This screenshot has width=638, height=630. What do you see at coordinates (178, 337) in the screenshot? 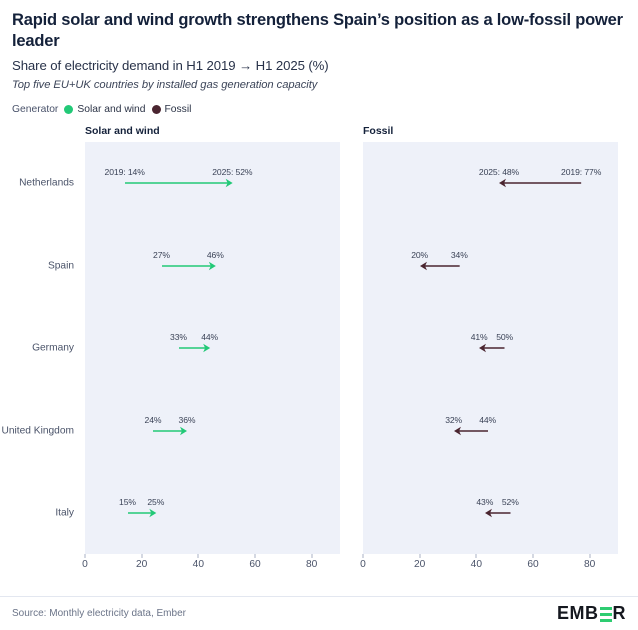
I see `value-label-germany-start: 33%` at bounding box center [178, 337].